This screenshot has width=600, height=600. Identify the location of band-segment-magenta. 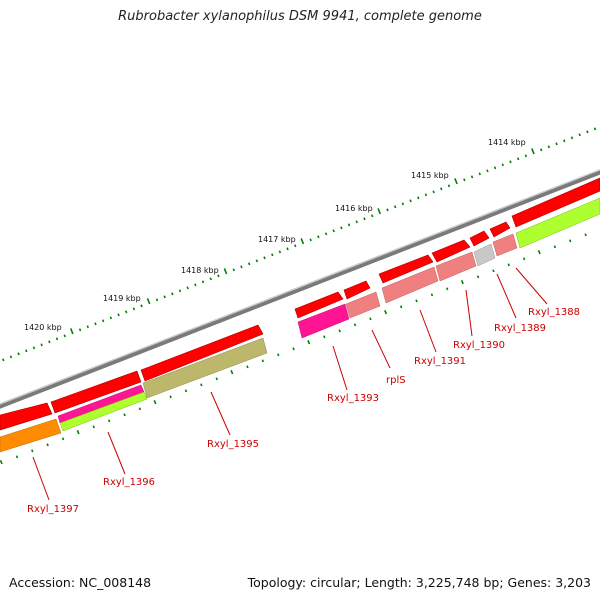
(323, 321).